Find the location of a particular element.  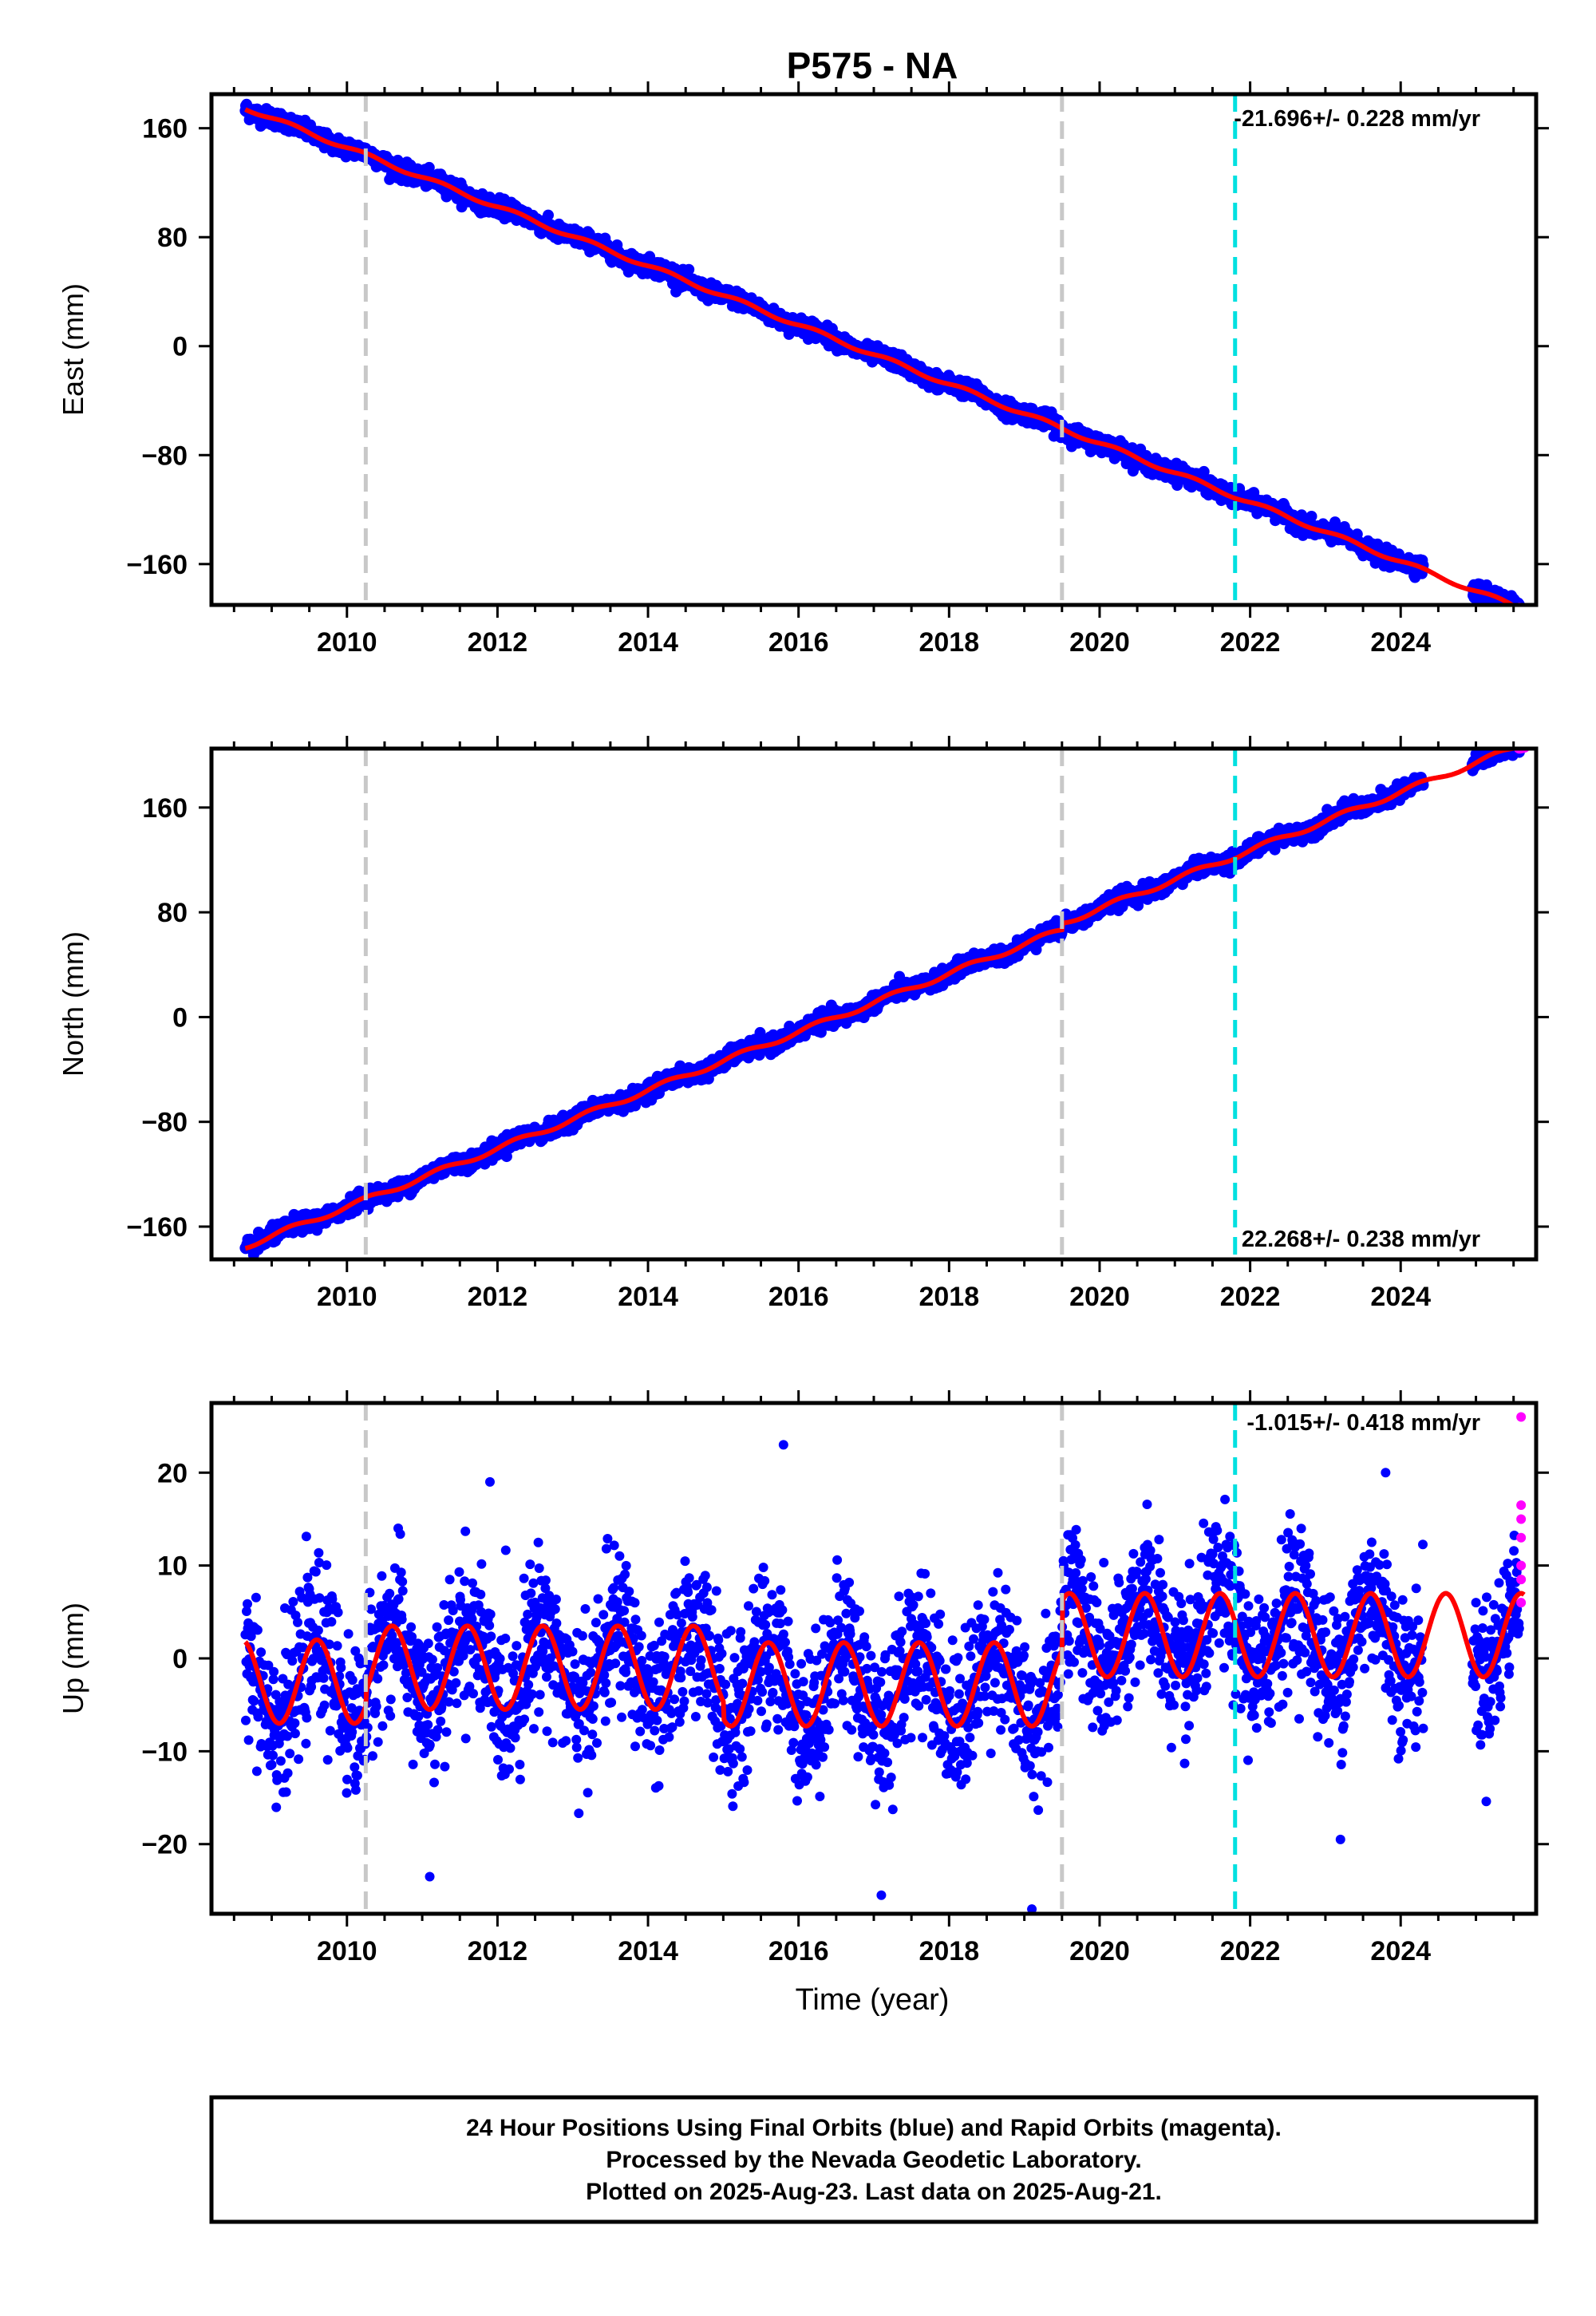

east-x-tick-label: 2018 is located at coordinates (948, 642).